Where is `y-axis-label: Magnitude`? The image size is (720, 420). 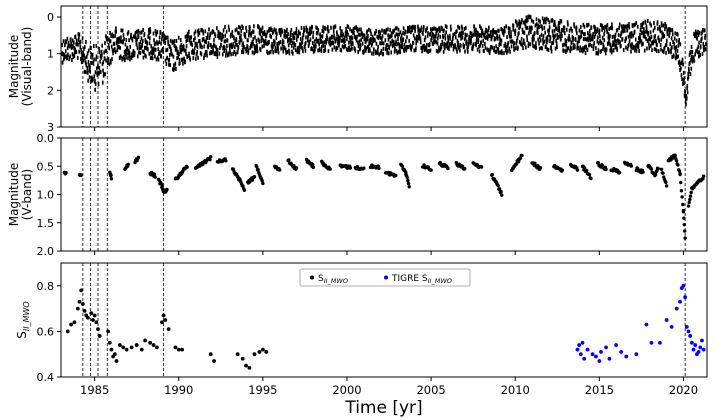 y-axis-label: Magnitude is located at coordinates (14, 67).